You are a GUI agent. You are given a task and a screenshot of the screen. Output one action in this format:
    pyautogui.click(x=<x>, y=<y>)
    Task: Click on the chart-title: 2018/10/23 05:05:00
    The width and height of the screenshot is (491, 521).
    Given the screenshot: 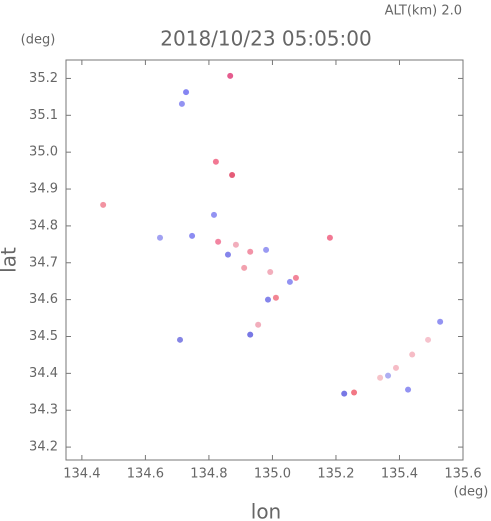 What is the action you would take?
    pyautogui.click(x=265, y=39)
    